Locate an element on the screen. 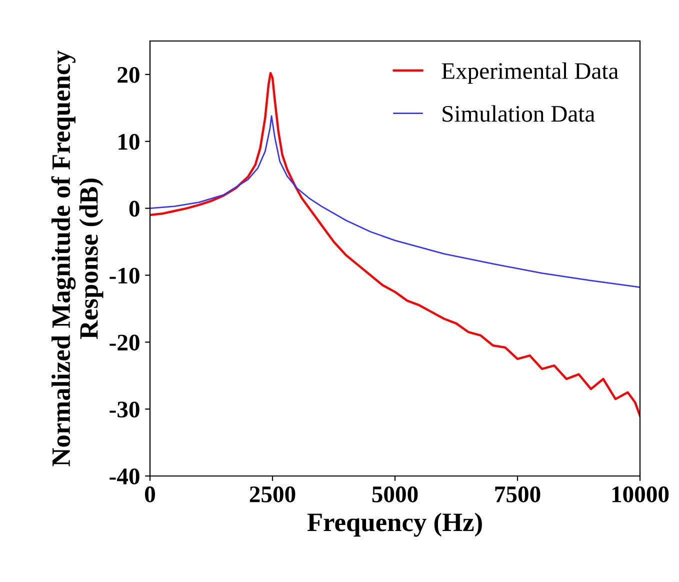  x-axis-title: Frequency (Hz) is located at coordinates (394, 524).